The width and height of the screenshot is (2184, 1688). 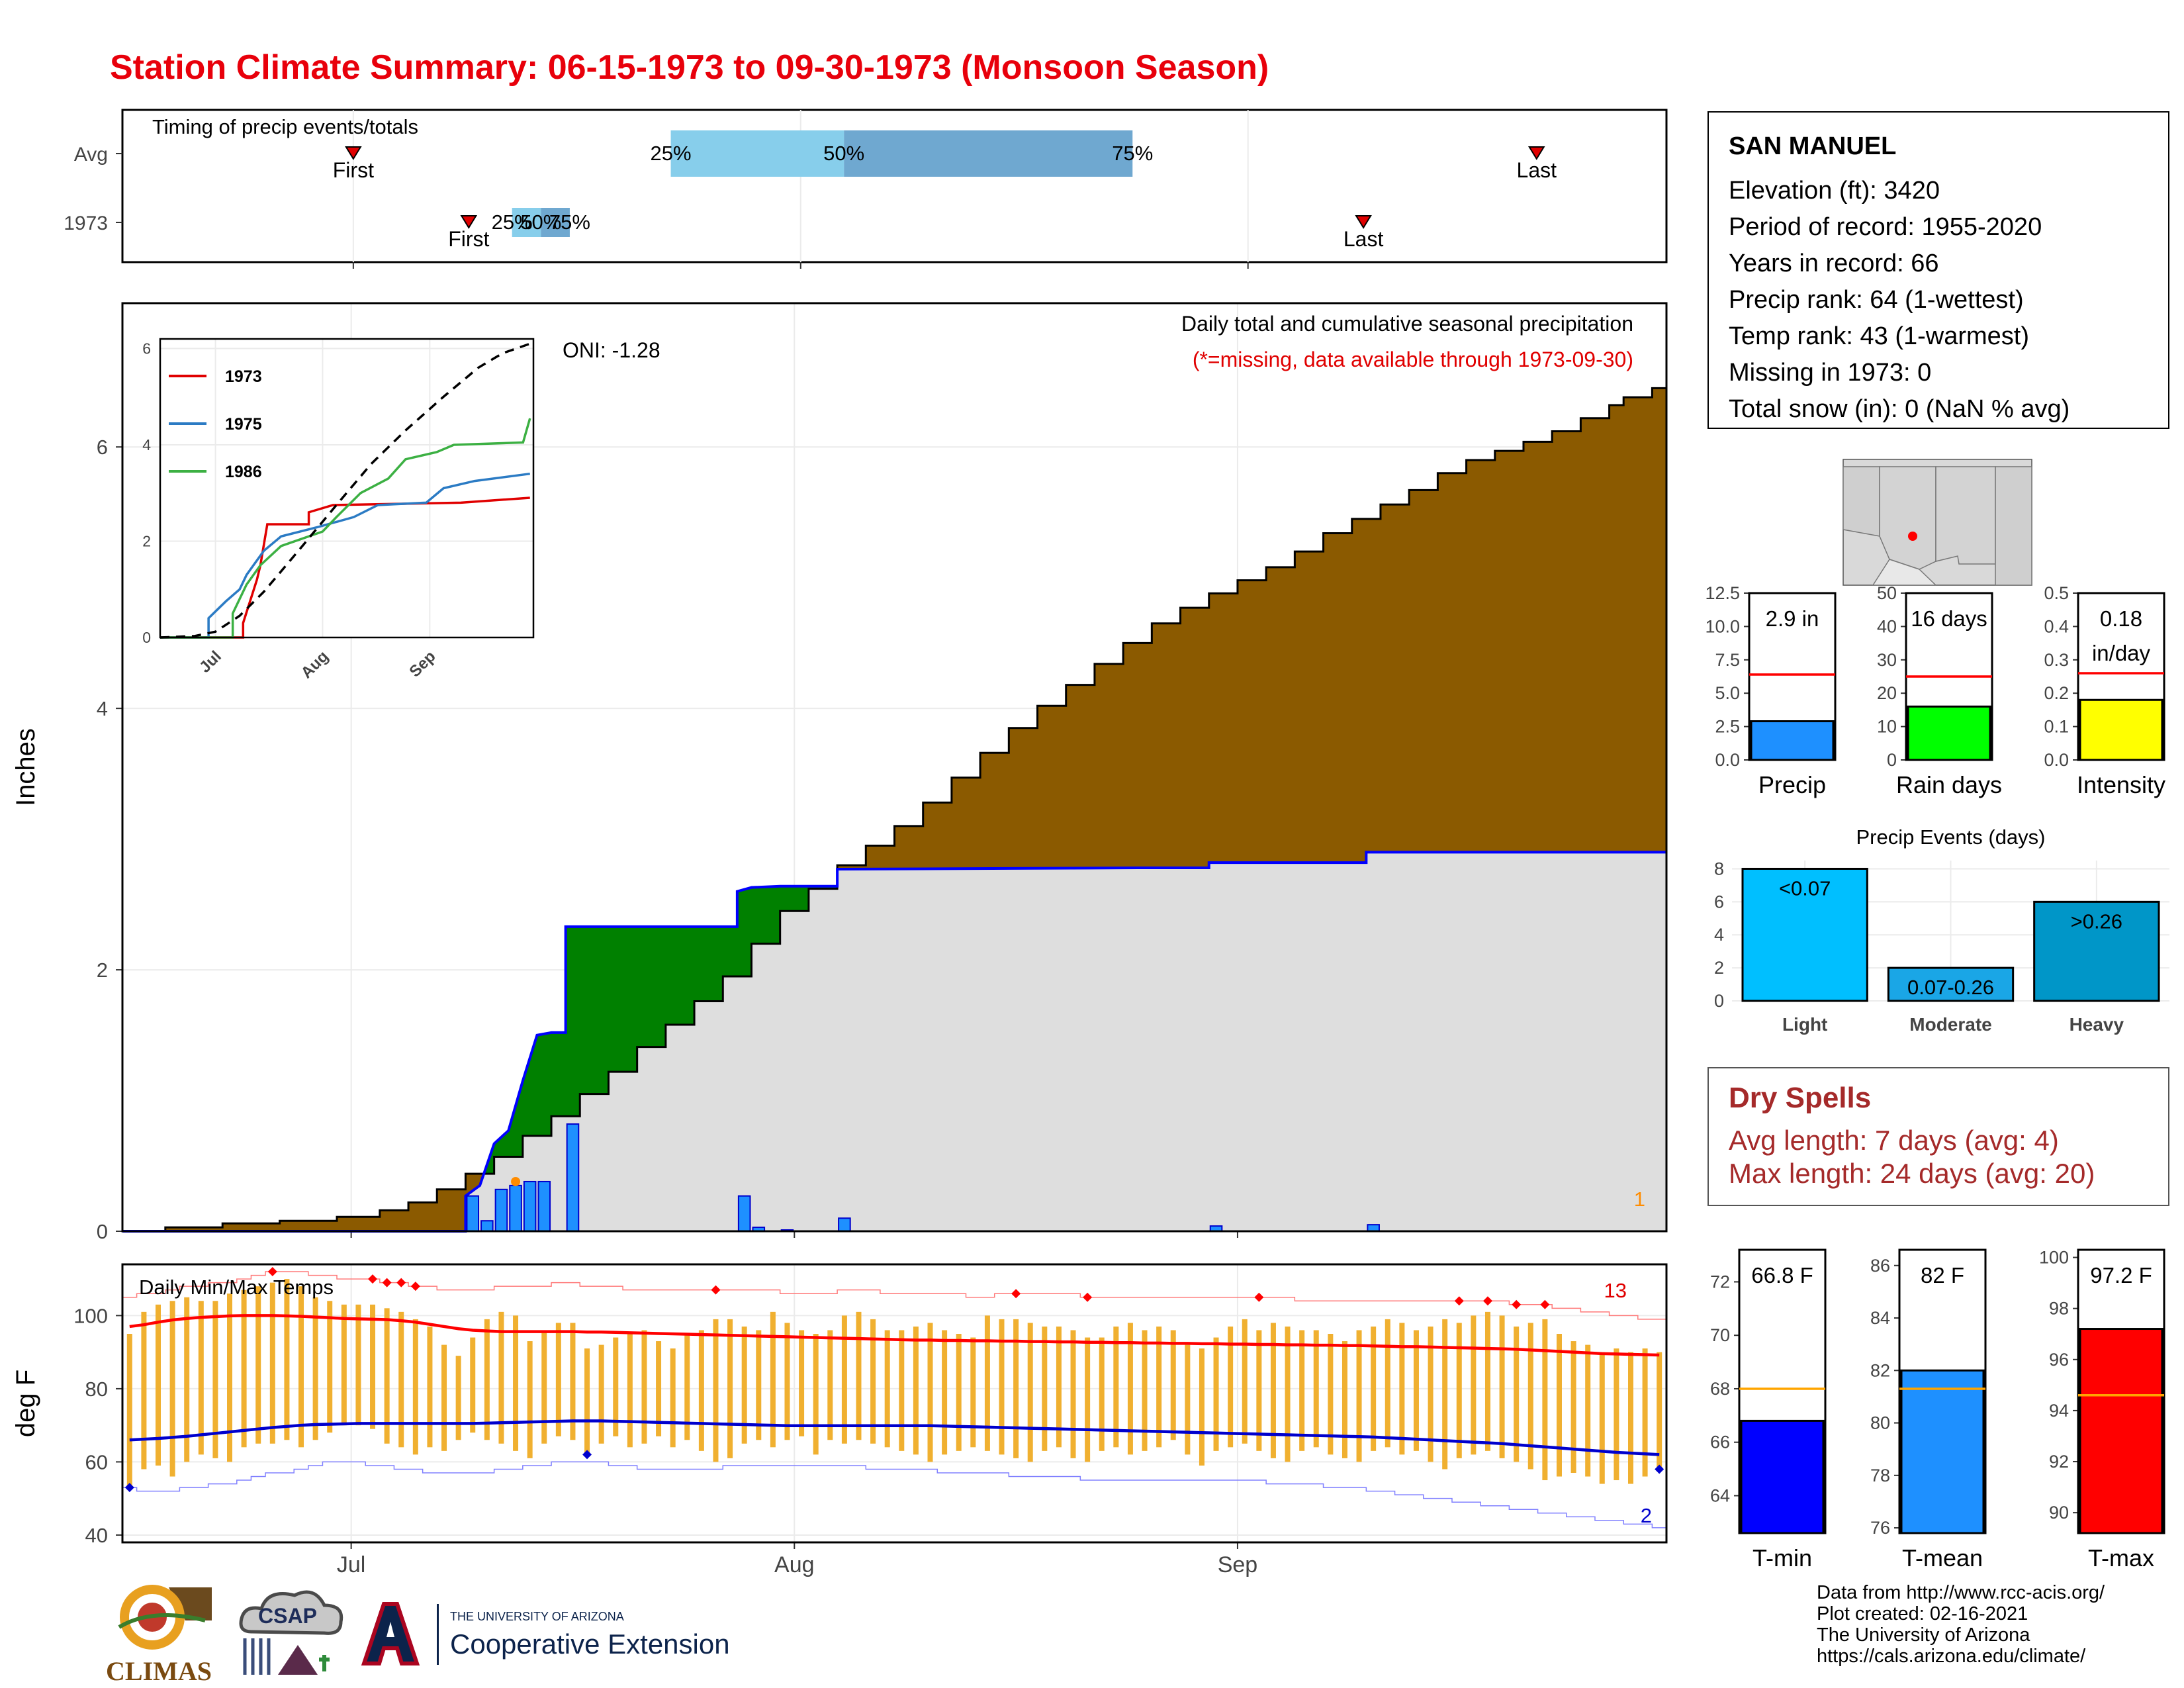 What do you see at coordinates (2059, 1513) in the screenshot?
I see `temp-summary-ytick-label: 90` at bounding box center [2059, 1513].